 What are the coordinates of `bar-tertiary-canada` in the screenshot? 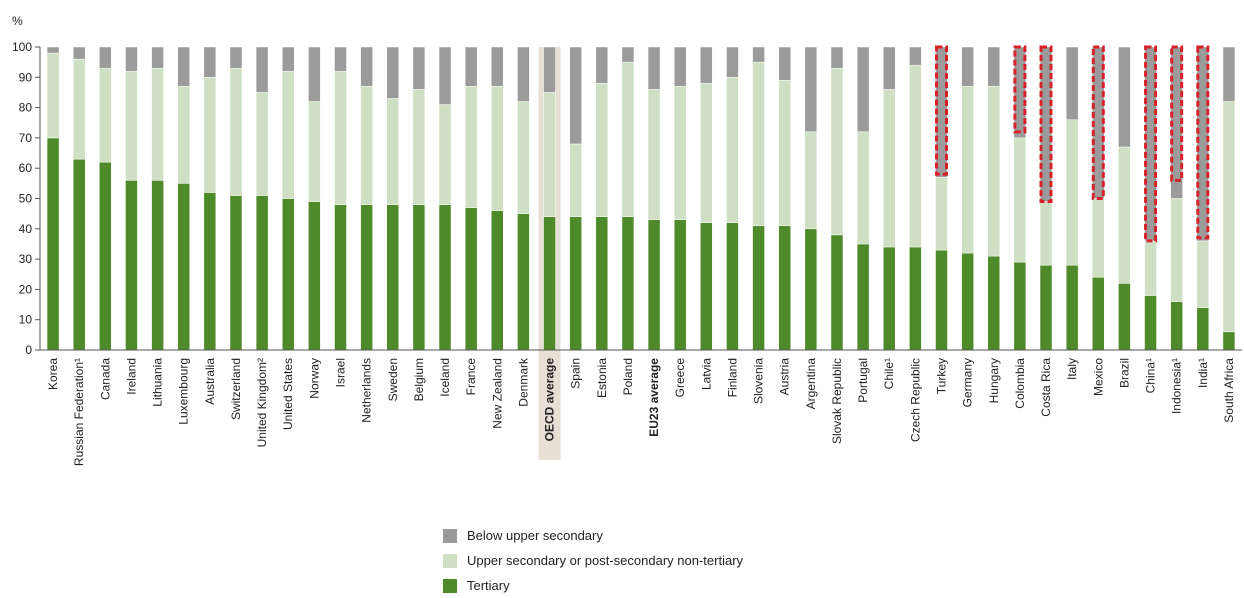 It's located at (105, 256).